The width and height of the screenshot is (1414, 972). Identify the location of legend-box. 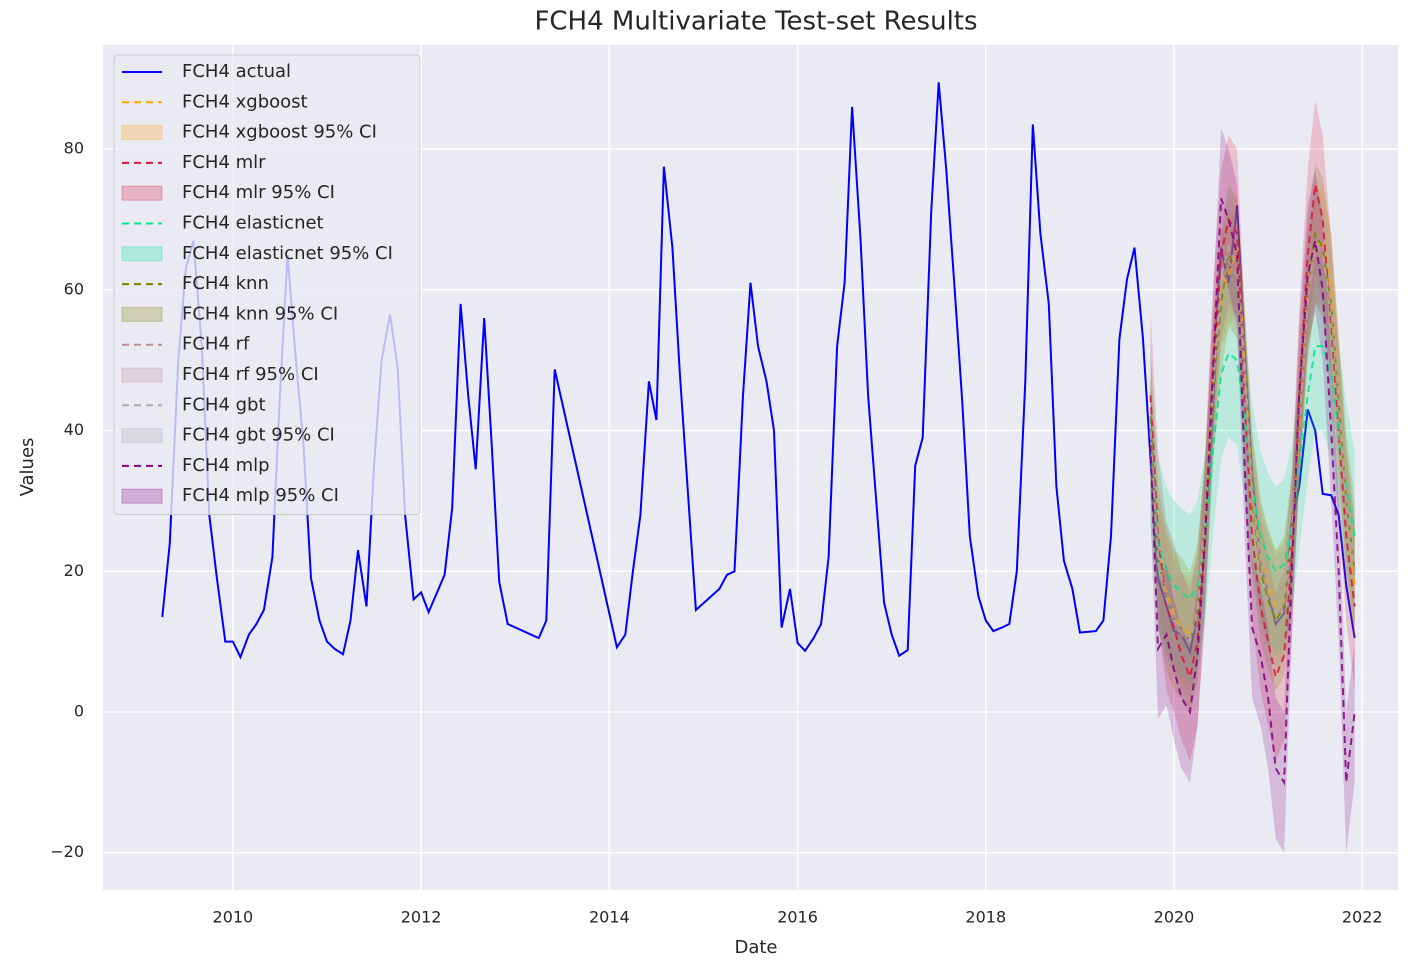
(267, 284).